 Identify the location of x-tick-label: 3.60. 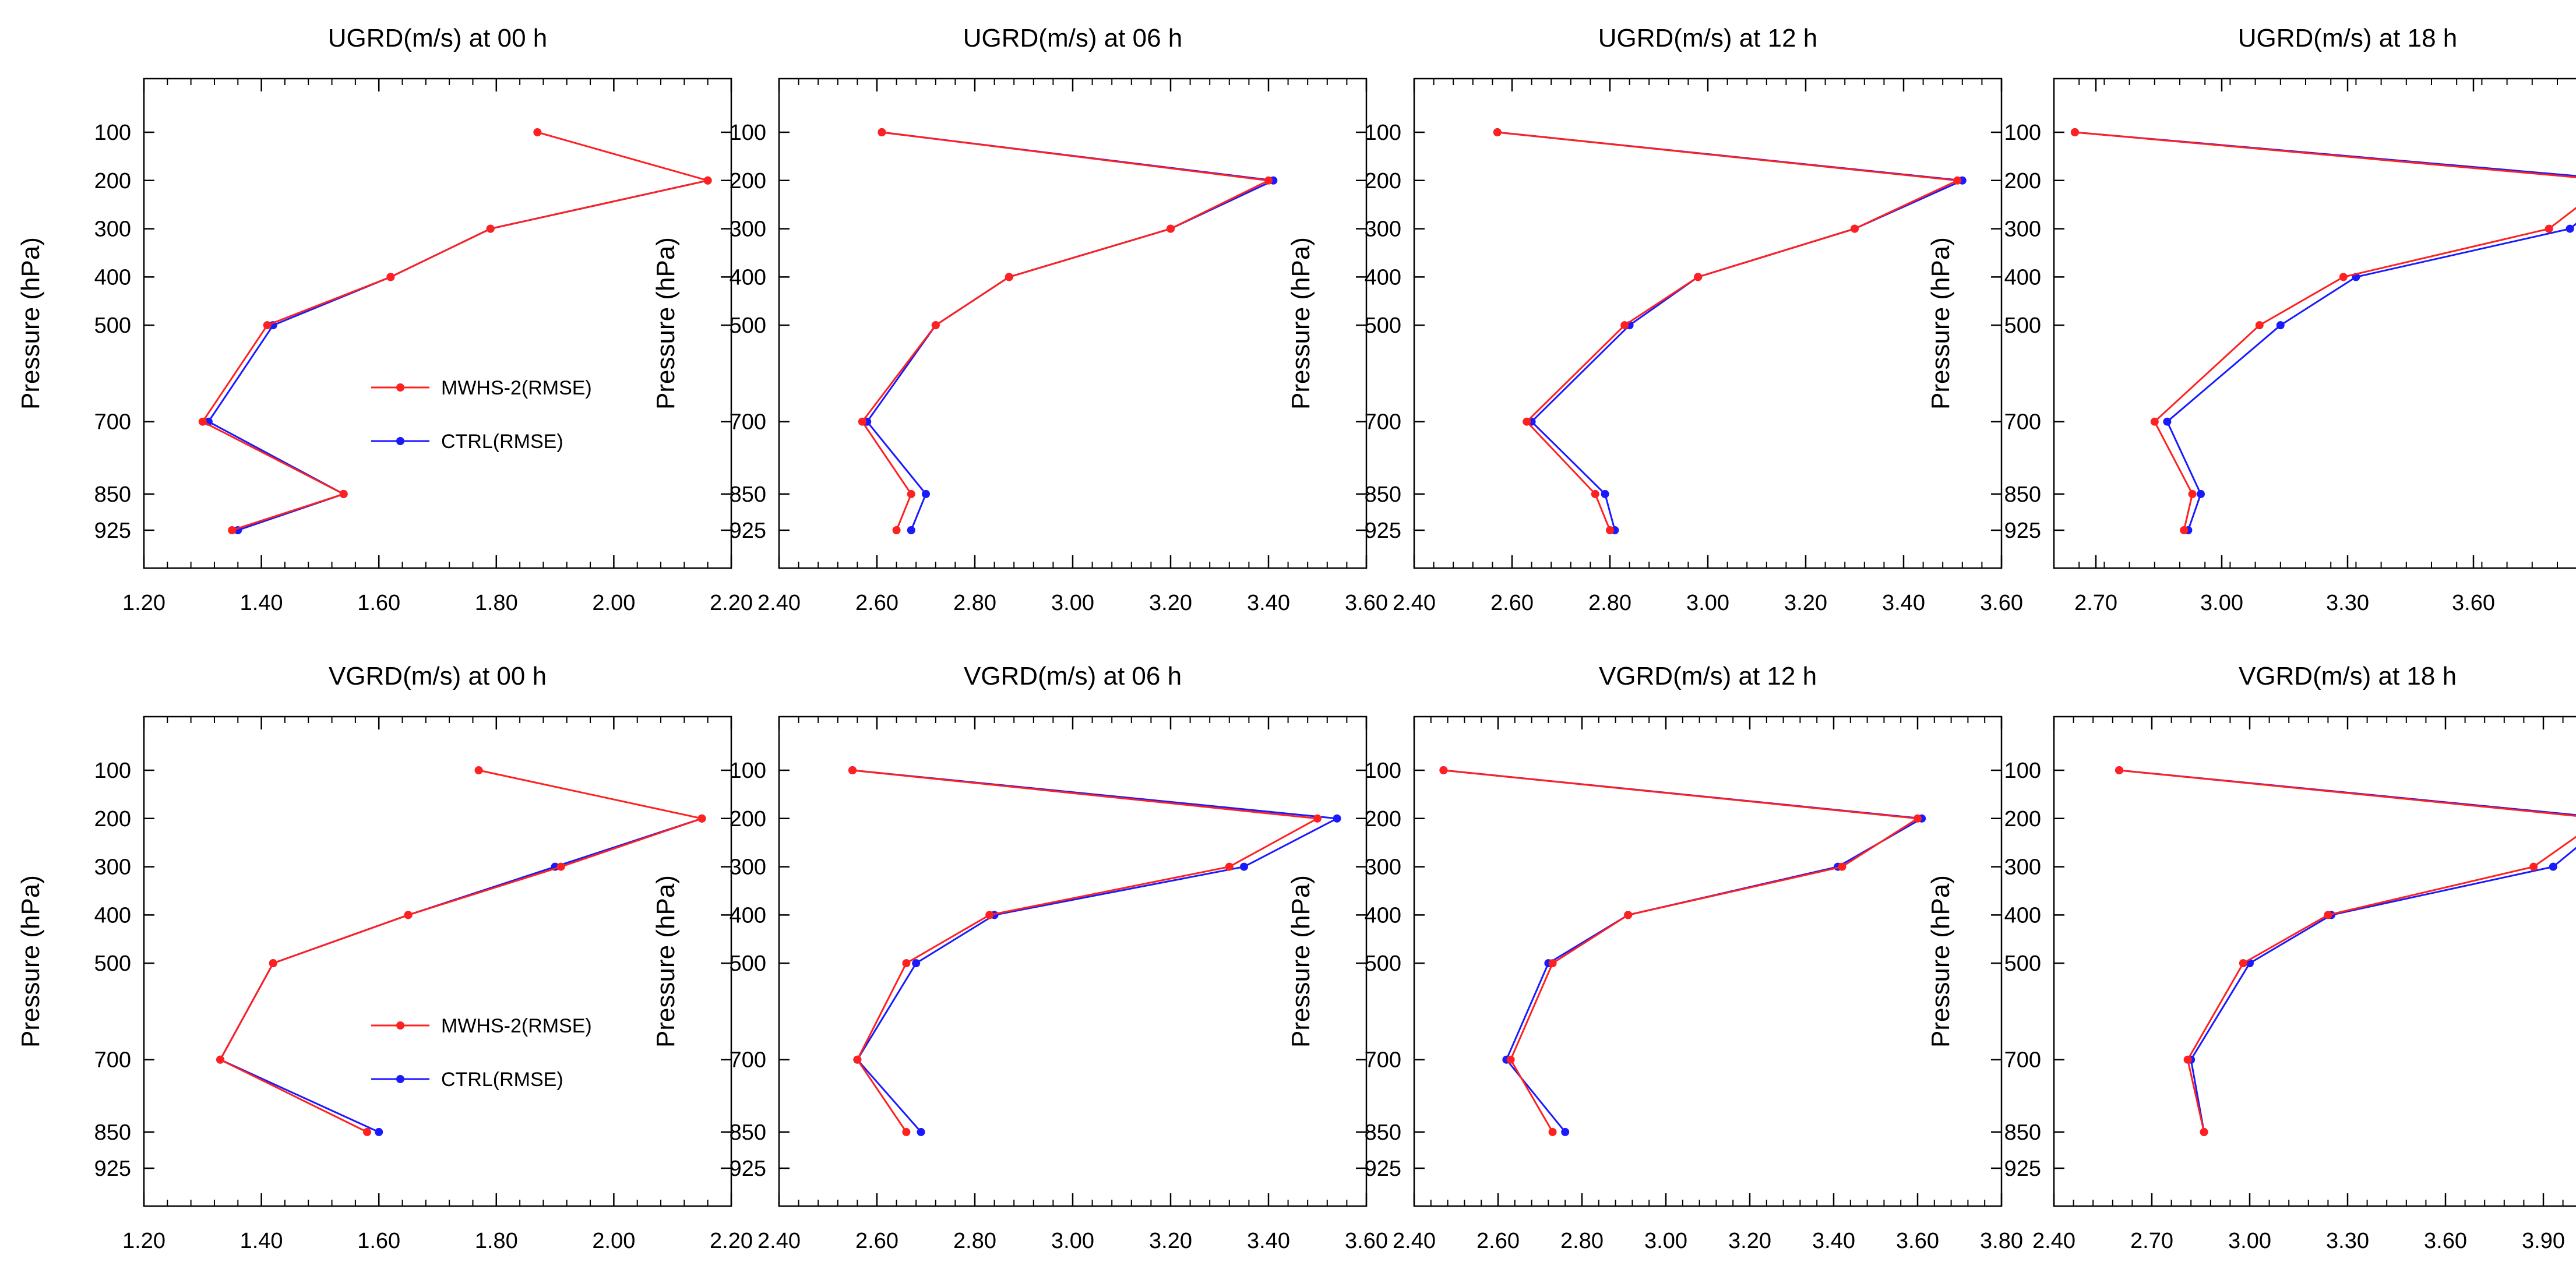
(2445, 1241).